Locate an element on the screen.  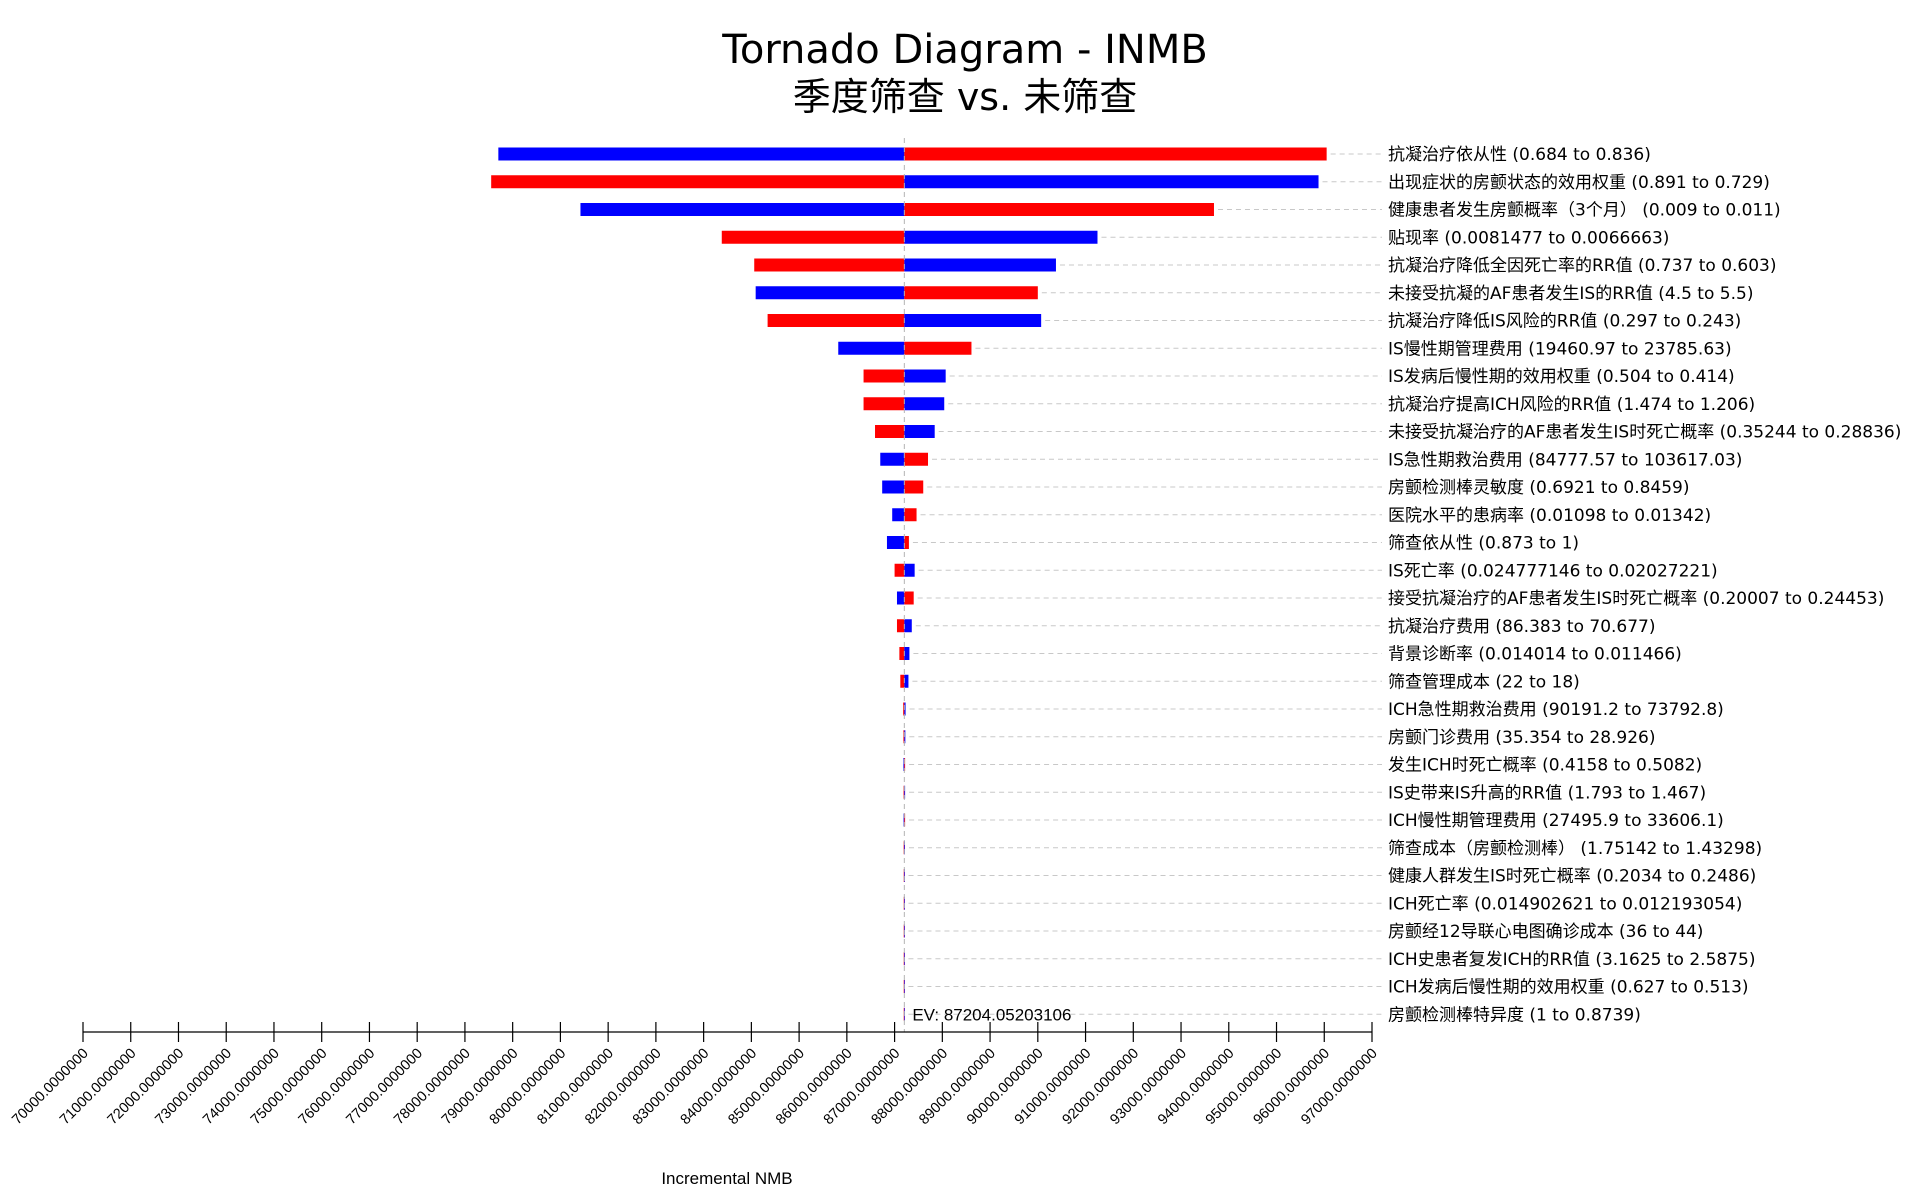
row-label: 抗凝治疗提高ICH风险的RR值 (1.474 to 1.206) is located at coordinates (1571, 405).